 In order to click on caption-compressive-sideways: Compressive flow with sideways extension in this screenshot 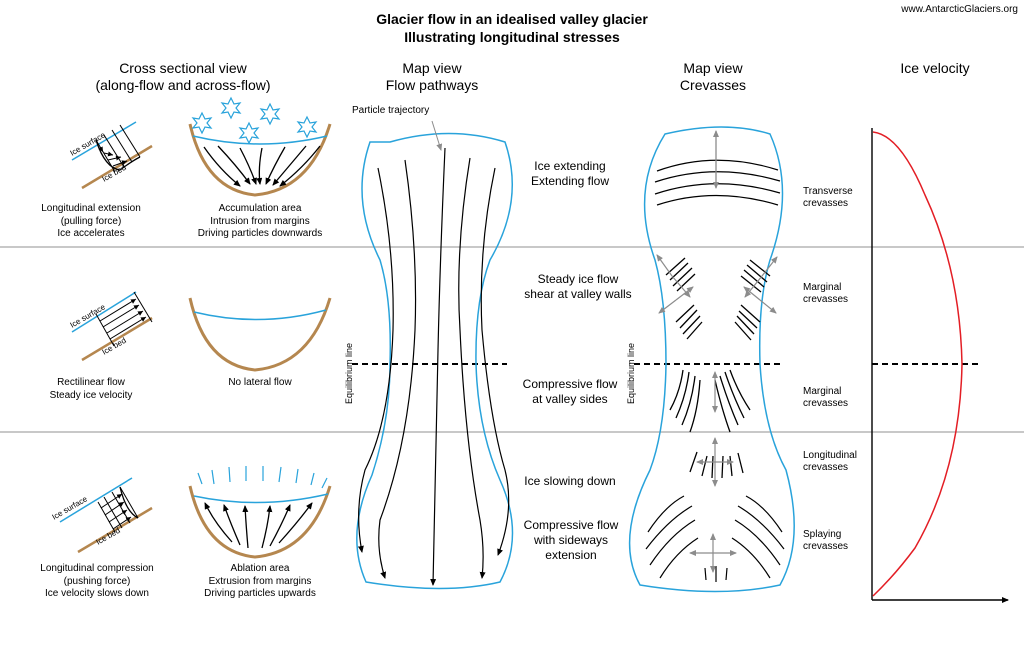, I will do `click(571, 540)`.